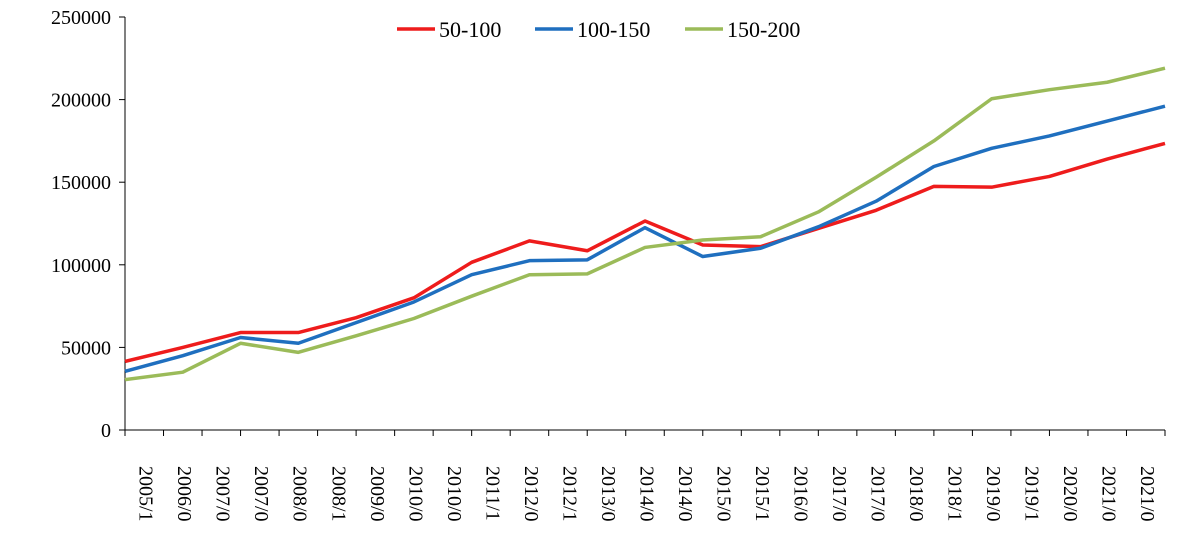  I want to click on y-tick-label: 100000, so click(81, 266).